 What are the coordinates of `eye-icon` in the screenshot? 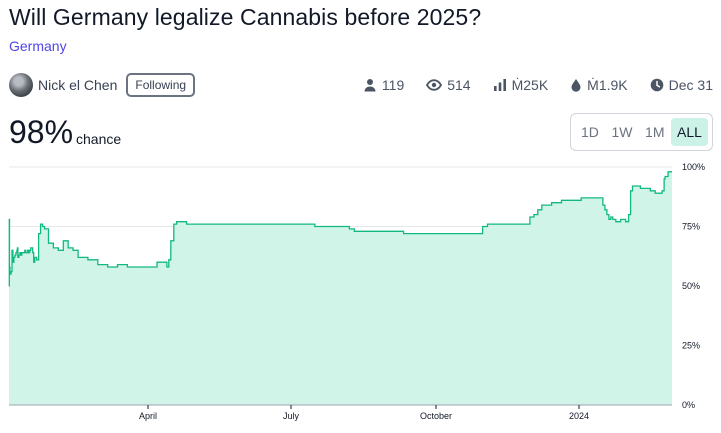 It's located at (434, 85).